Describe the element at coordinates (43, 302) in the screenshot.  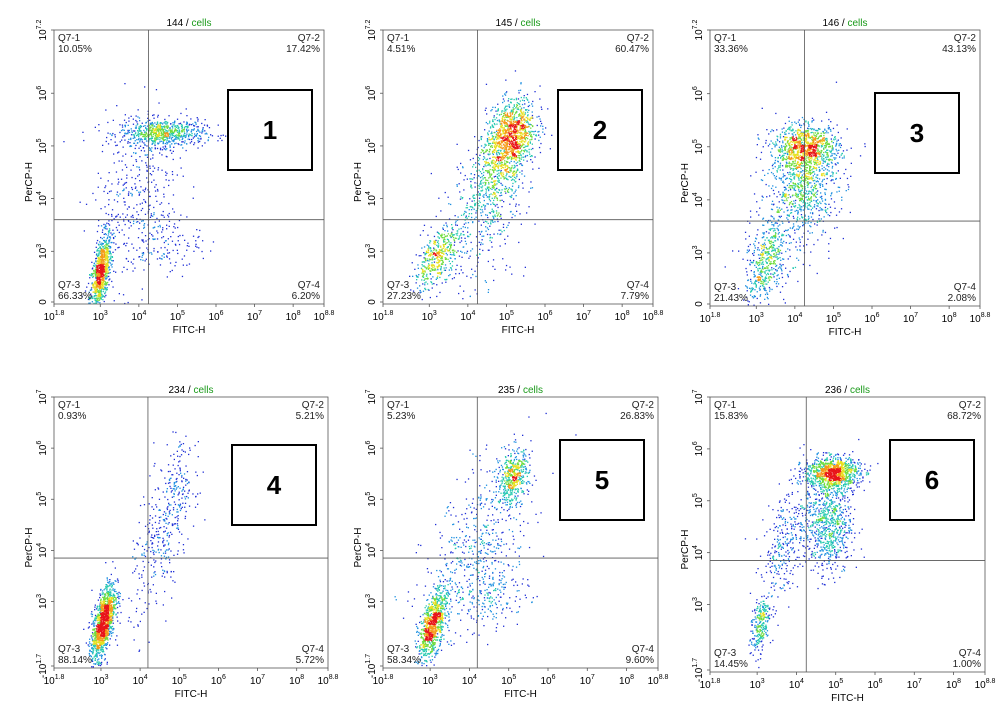
I see `y-tick-label: 0` at that location.